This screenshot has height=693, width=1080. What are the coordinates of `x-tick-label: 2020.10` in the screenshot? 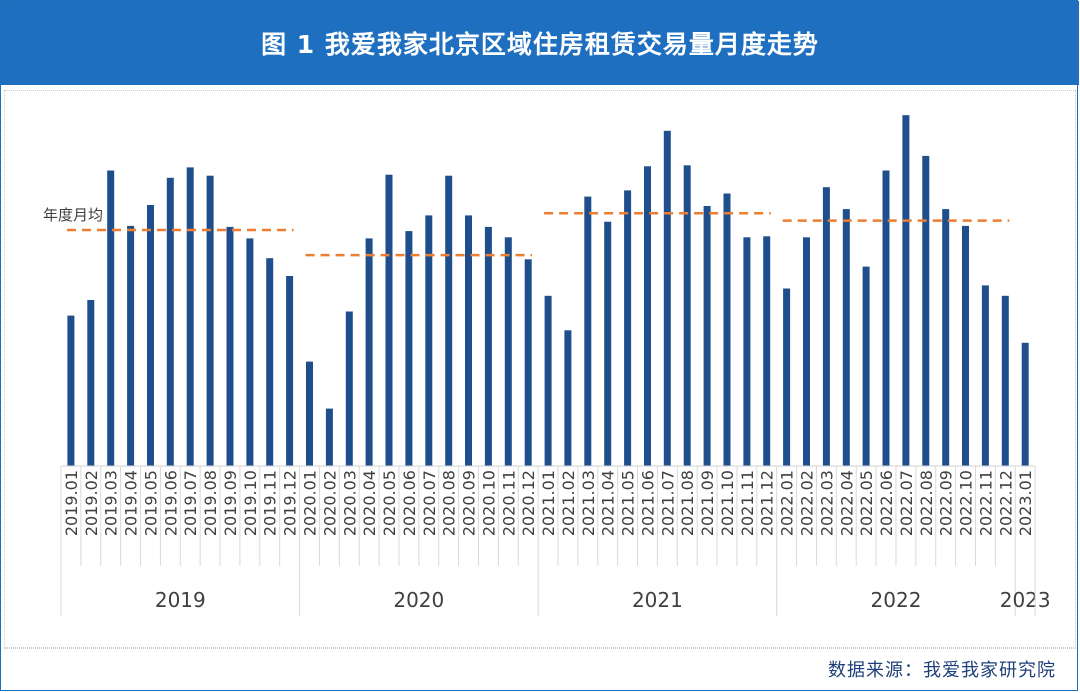 It's located at (488, 503).